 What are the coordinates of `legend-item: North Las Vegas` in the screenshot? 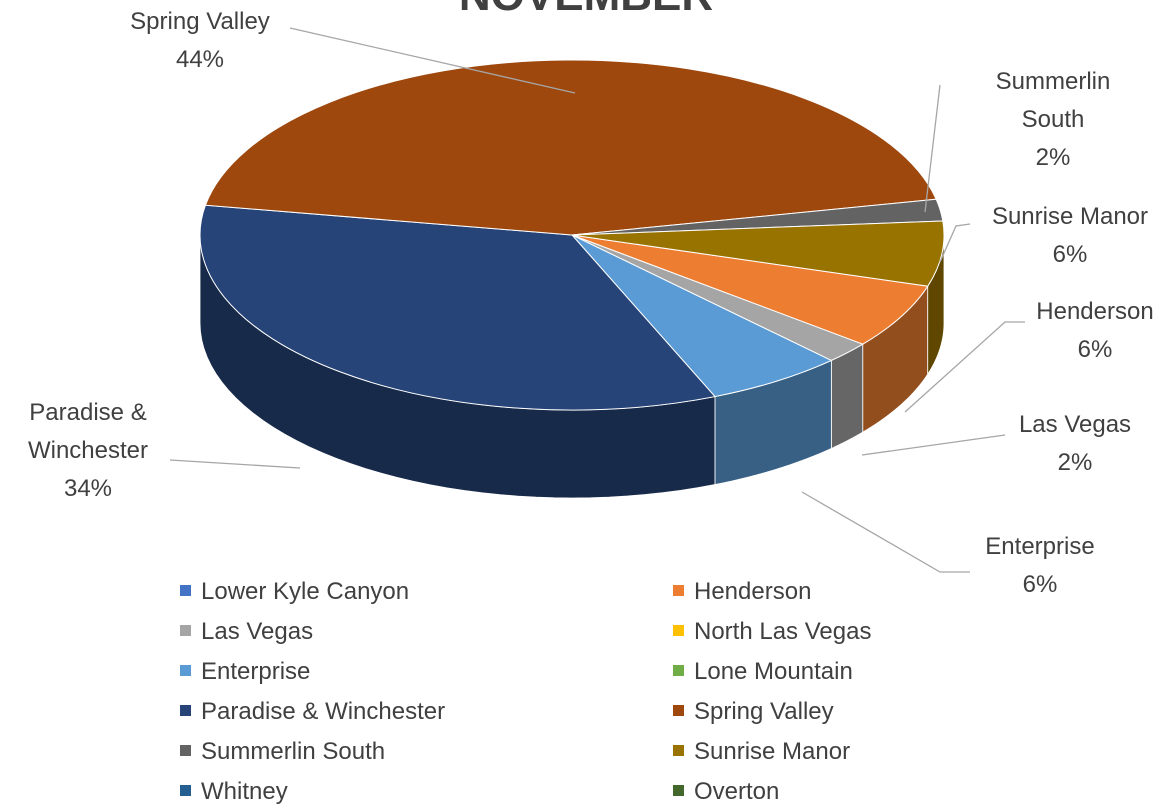 It's located at (772, 632).